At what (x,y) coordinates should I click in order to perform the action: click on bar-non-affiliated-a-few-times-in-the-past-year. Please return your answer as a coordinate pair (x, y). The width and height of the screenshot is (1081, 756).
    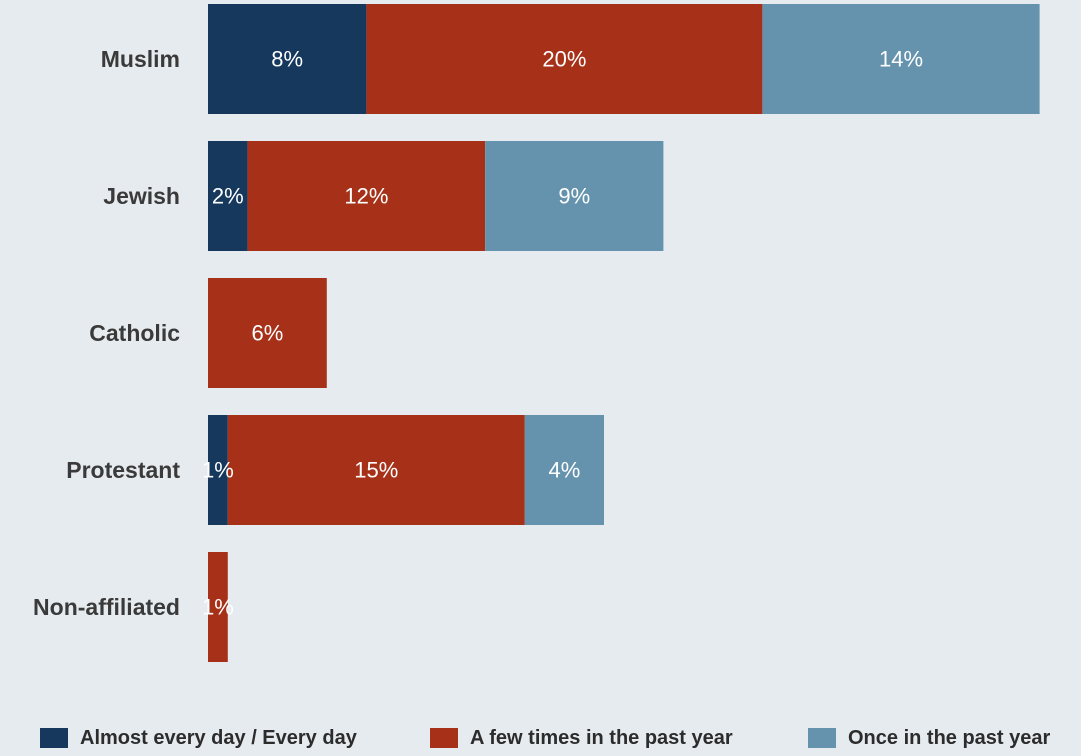
    Looking at the image, I should click on (218, 607).